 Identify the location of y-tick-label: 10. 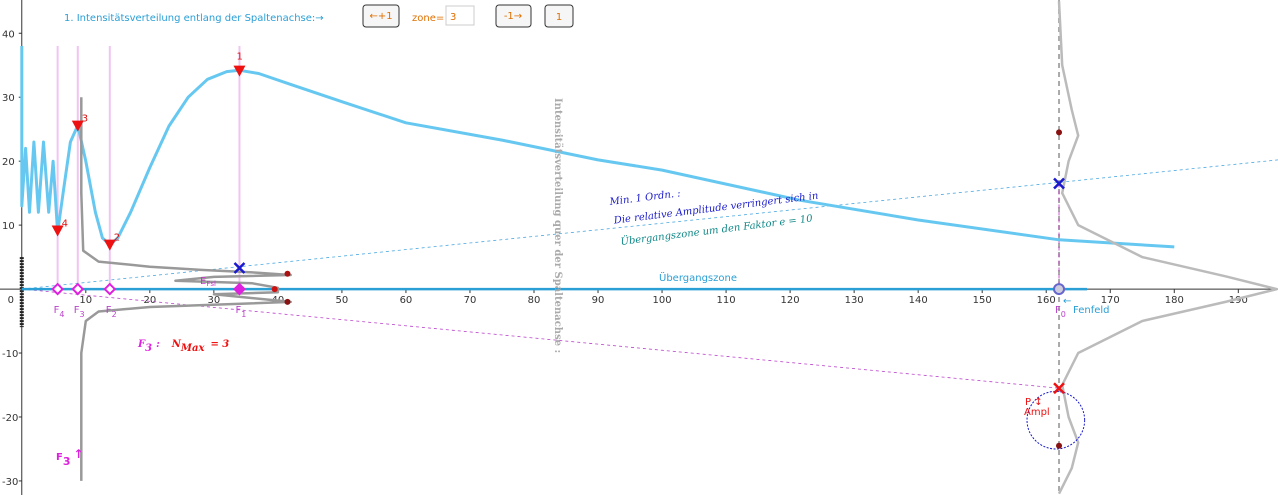
(8, 226).